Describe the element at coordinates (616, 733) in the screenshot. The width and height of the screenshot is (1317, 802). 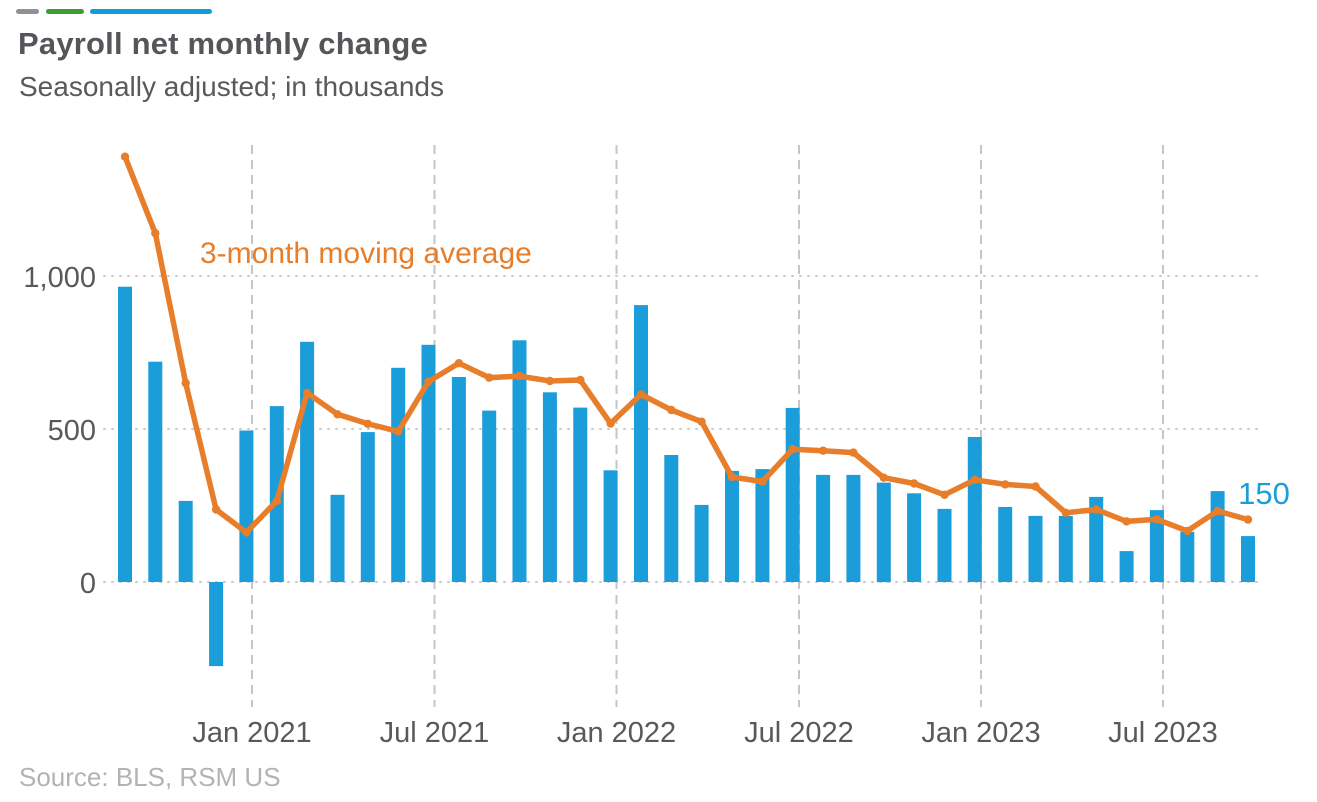
I see `x-tick-label-jan-2022: Jan 2022` at that location.